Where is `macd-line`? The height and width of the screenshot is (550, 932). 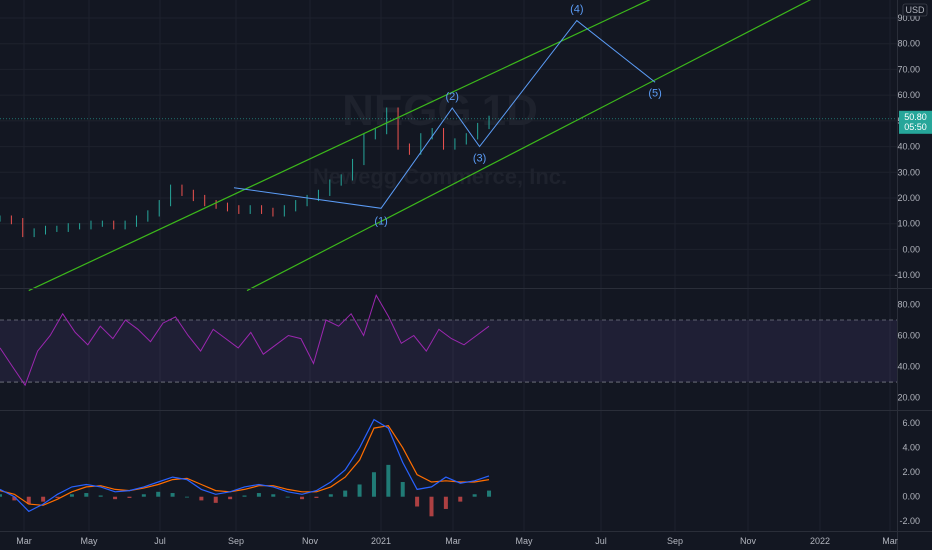
macd-line is located at coordinates (245, 465).